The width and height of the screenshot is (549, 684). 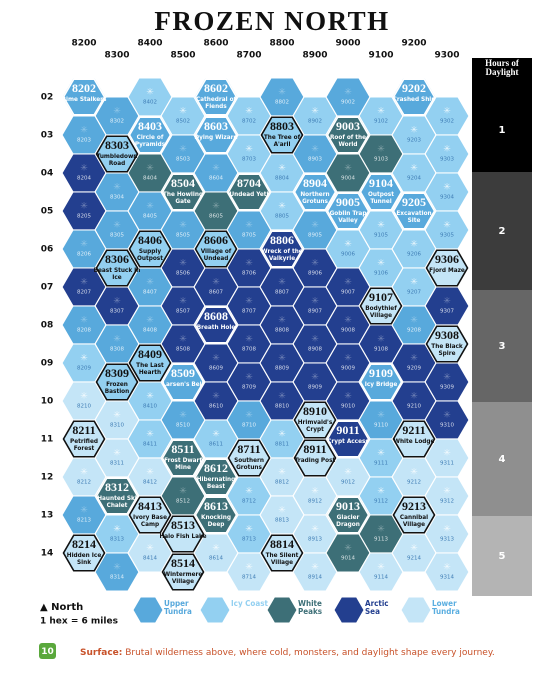 What do you see at coordinates (117, 236) in the screenshot?
I see `hex-id: 8305` at bounding box center [117, 236].